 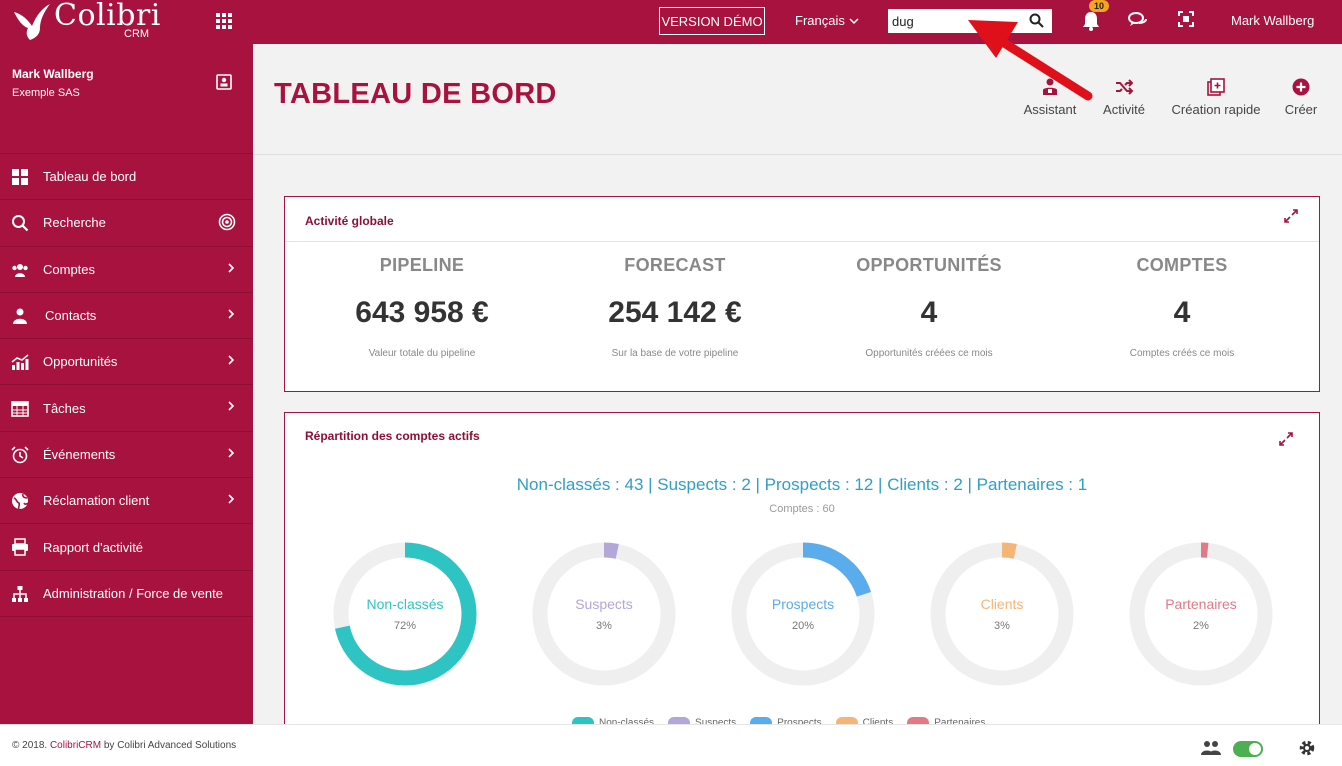 I want to click on sidebar-user-name: Mark Wallberg, so click(x=53, y=74).